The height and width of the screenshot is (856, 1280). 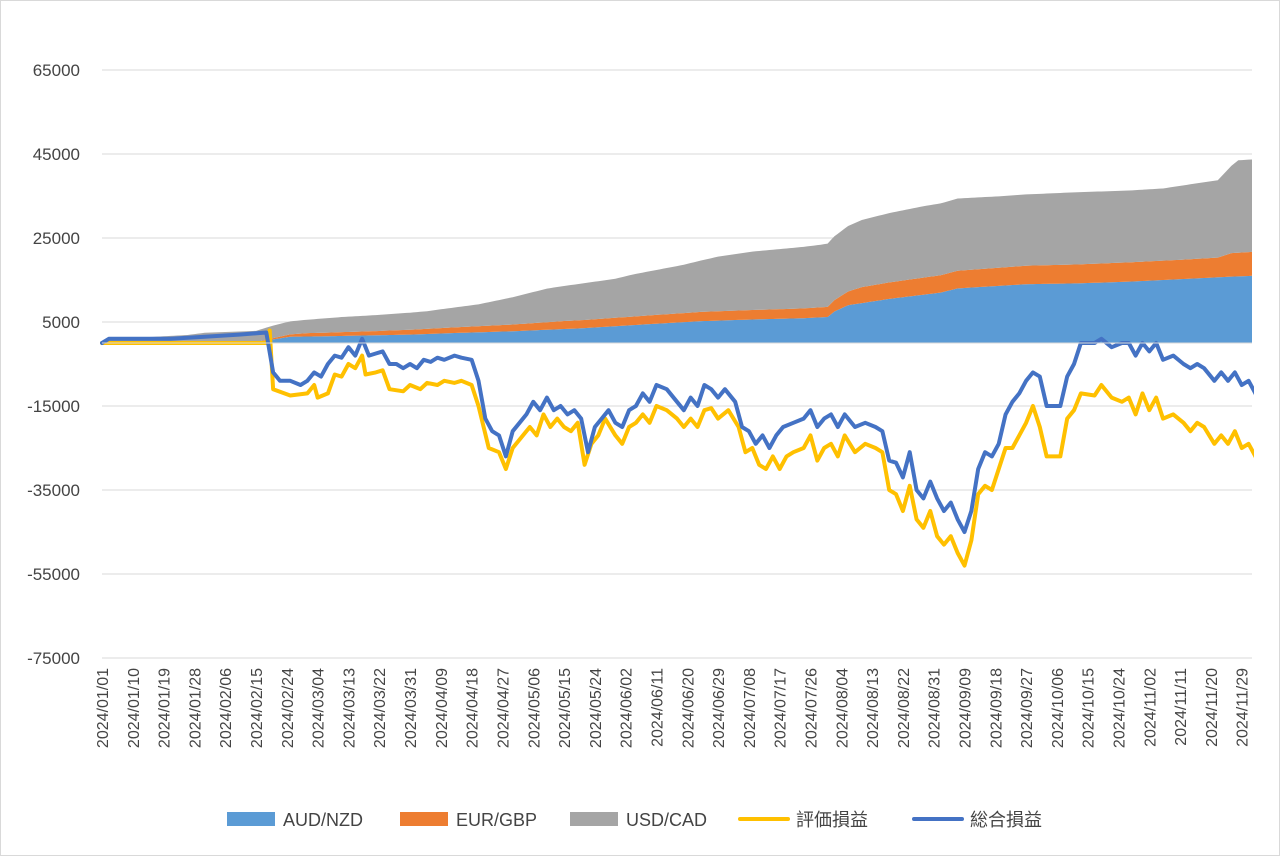 I want to click on x-tick-label: 2024/09/18, so click(x=996, y=708).